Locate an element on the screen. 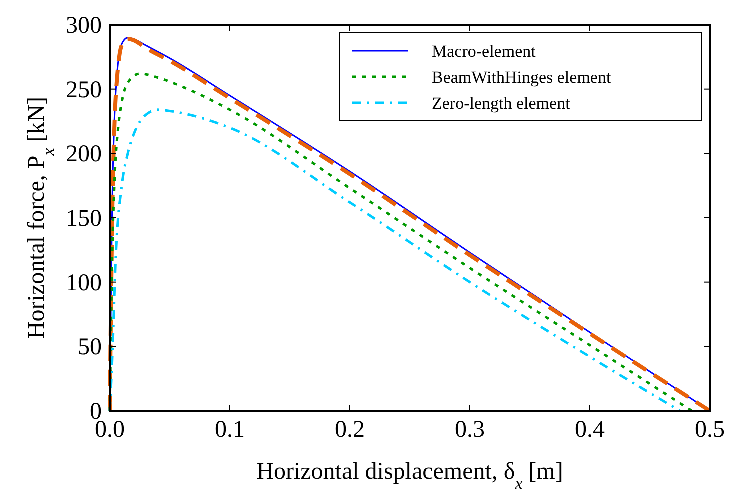 This screenshot has width=734, height=491. y-tick-label: 300 is located at coordinates (84, 26).